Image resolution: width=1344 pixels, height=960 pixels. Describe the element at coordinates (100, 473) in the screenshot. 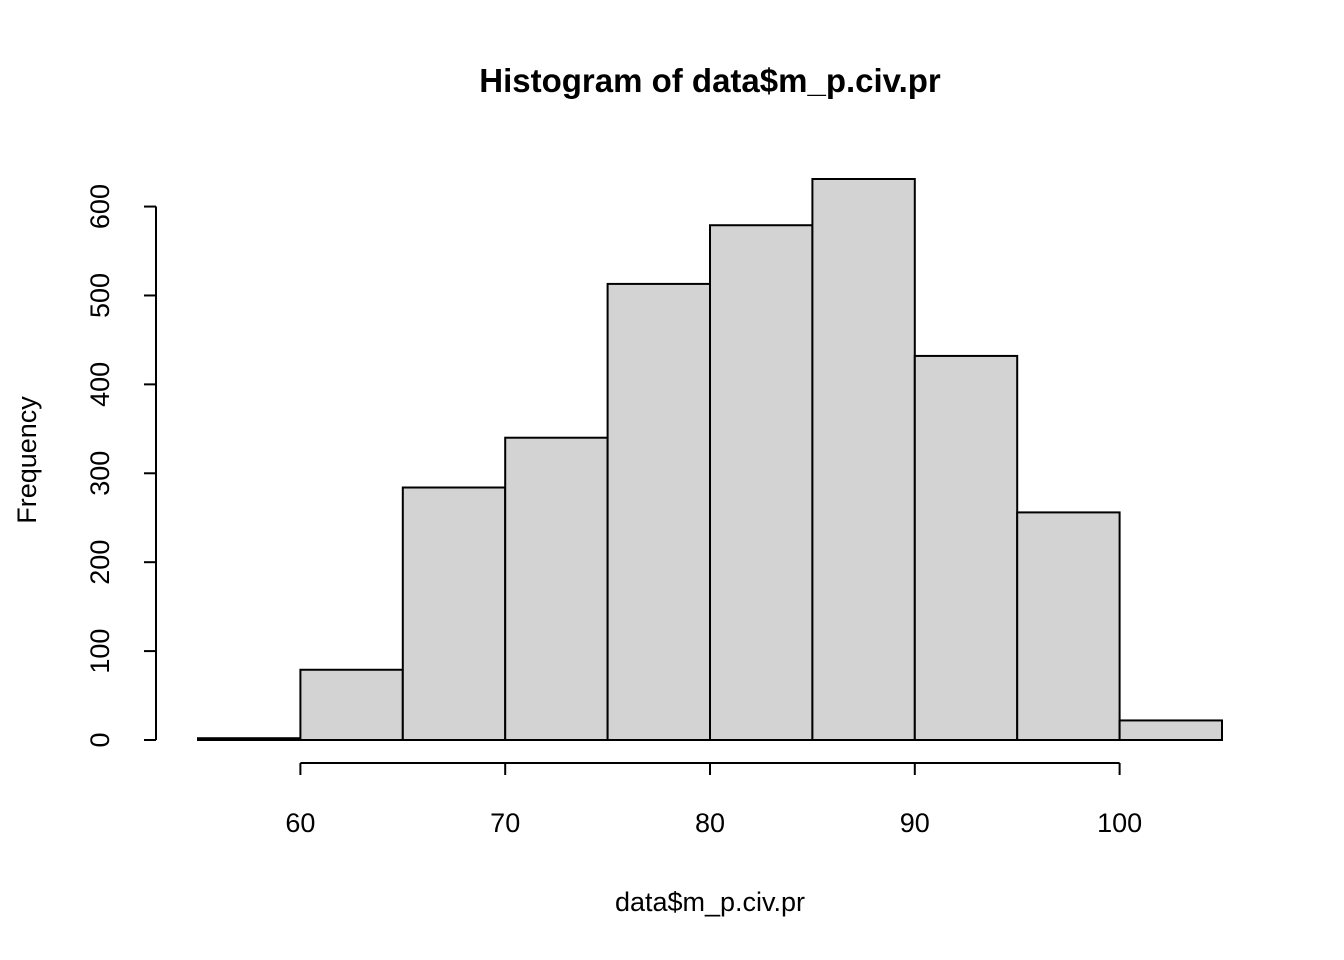

I see `y-tick-label: 300` at that location.